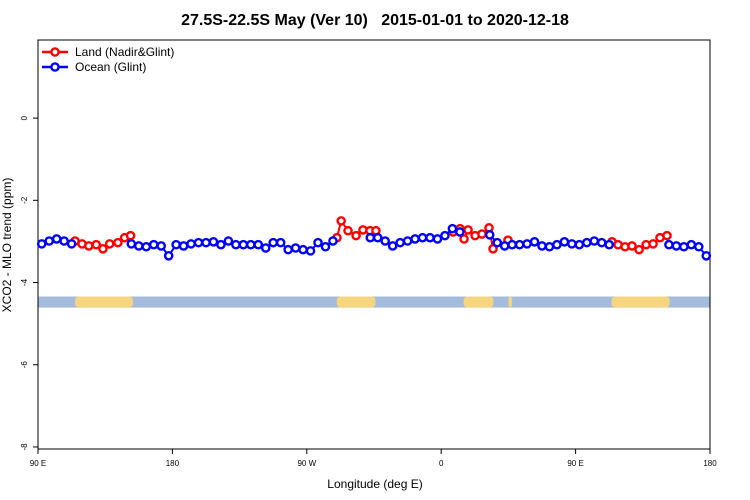 The image size is (750, 500). What do you see at coordinates (7, 245) in the screenshot?
I see `y-axis-label: XCO2 - MLO trend (ppm)` at bounding box center [7, 245].